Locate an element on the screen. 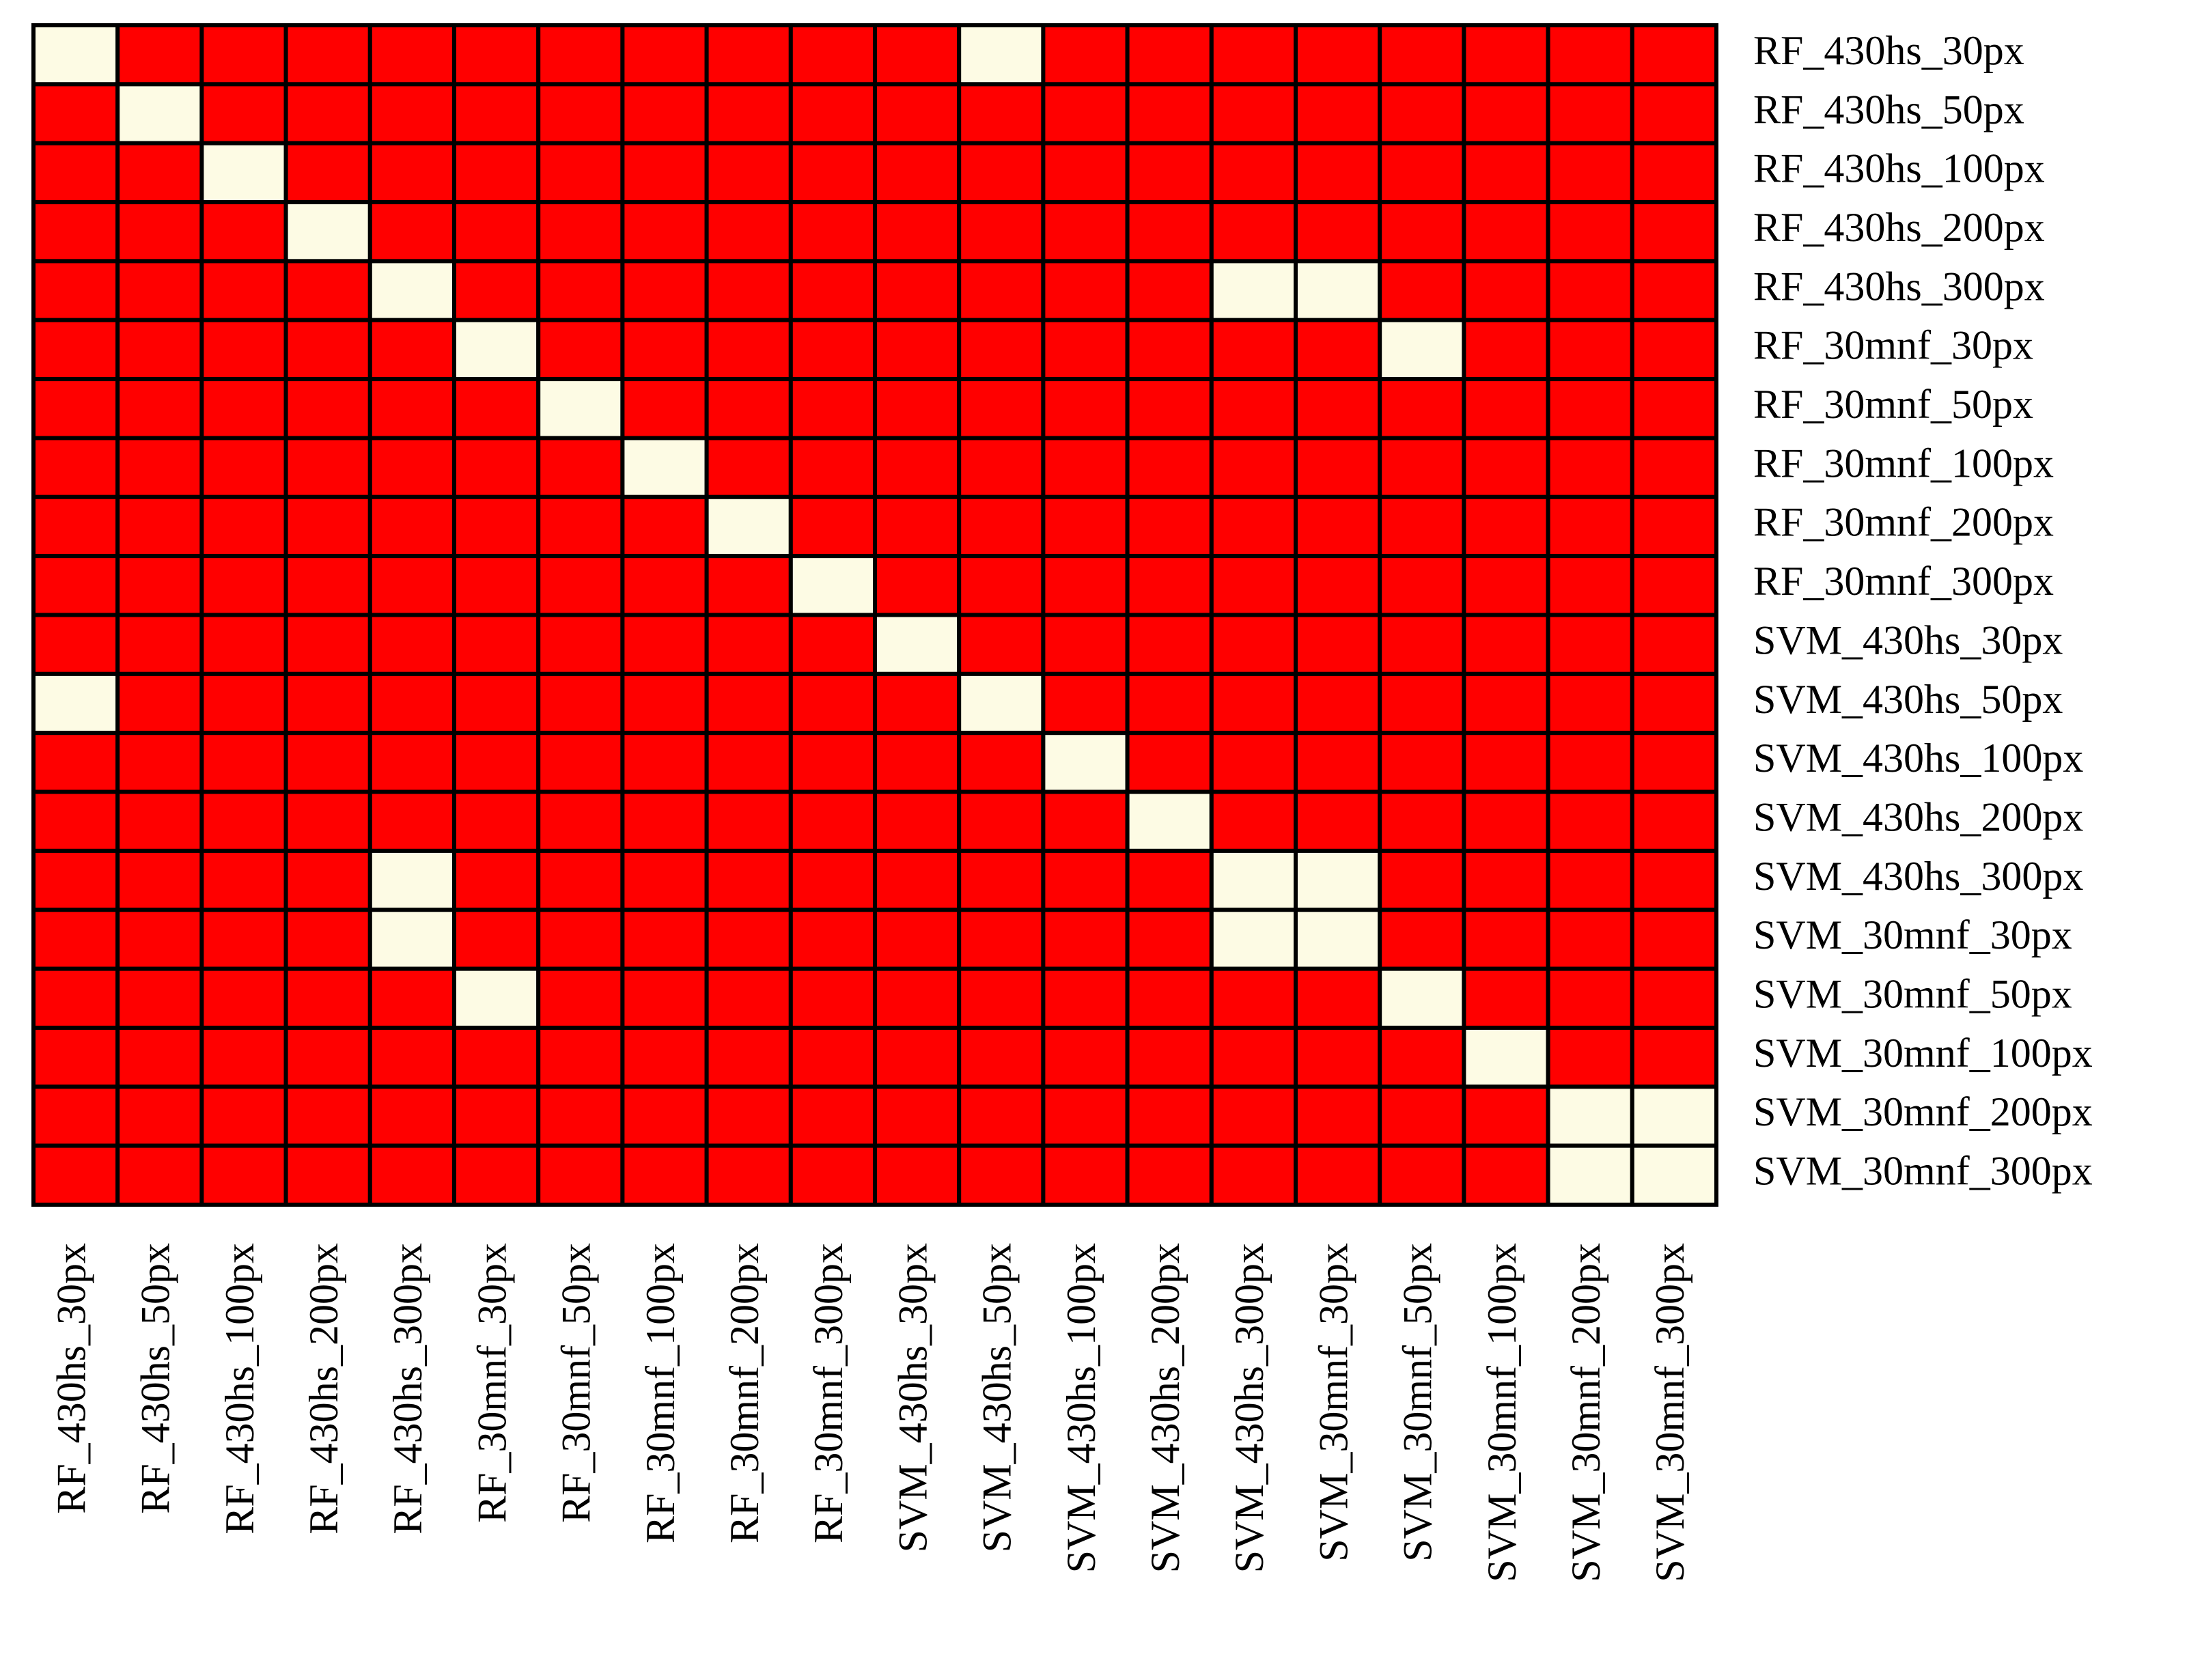 The image size is (2202, 1680). row-label: SVM_430hs_30px is located at coordinates (1908, 639).